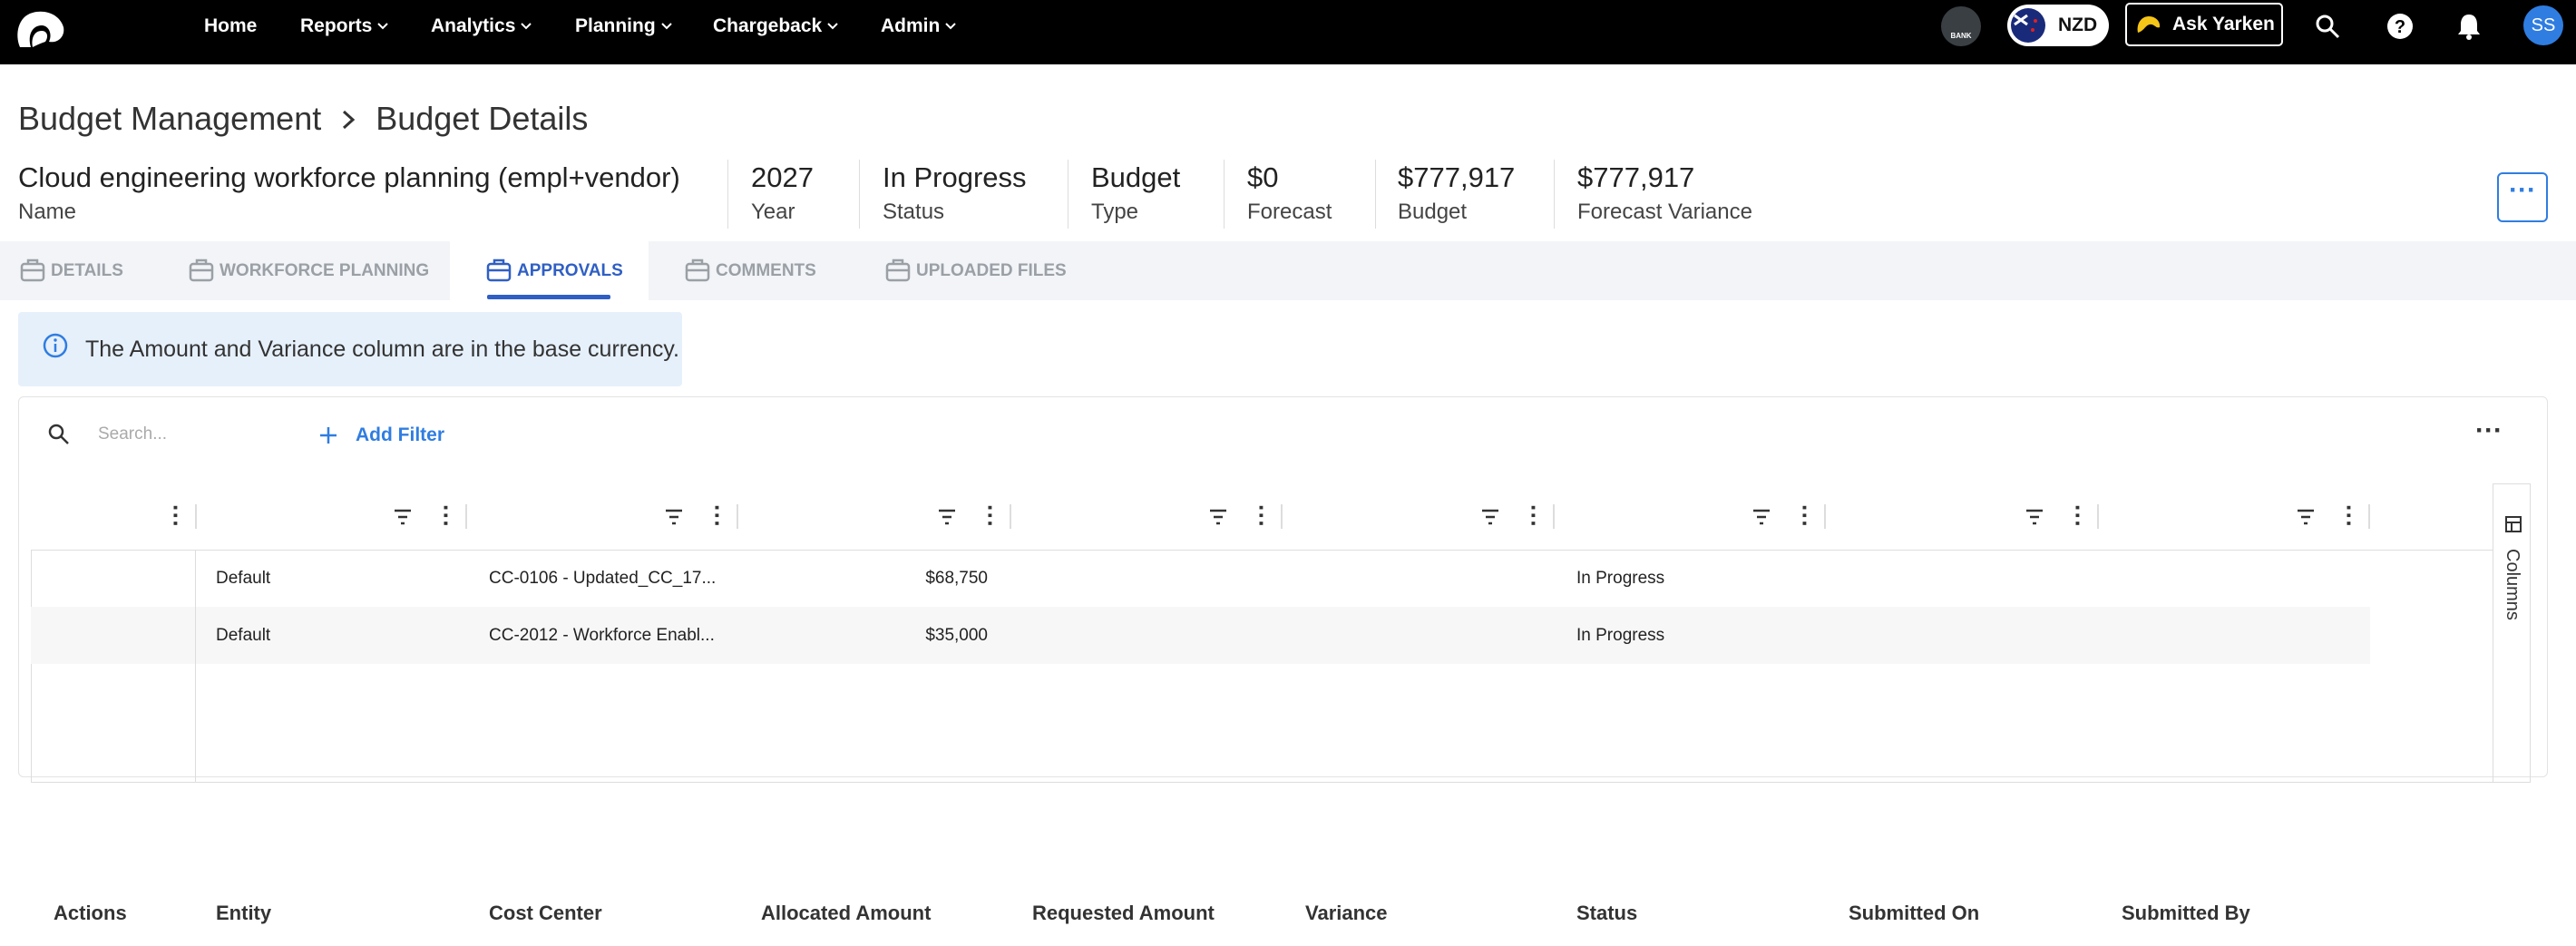 The image size is (2576, 946). I want to click on summary-label: Year, so click(773, 212).